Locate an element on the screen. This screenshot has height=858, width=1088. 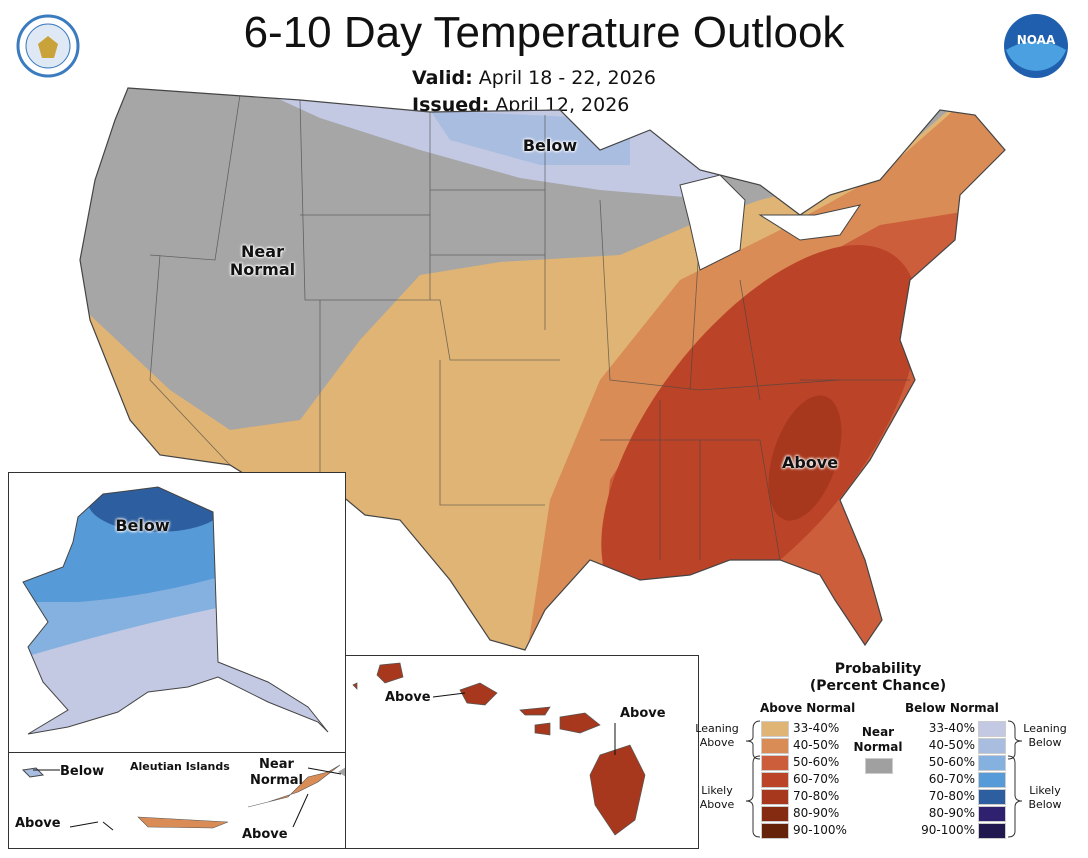
likely-below-line2: Below is located at coordinates (1045, 804).